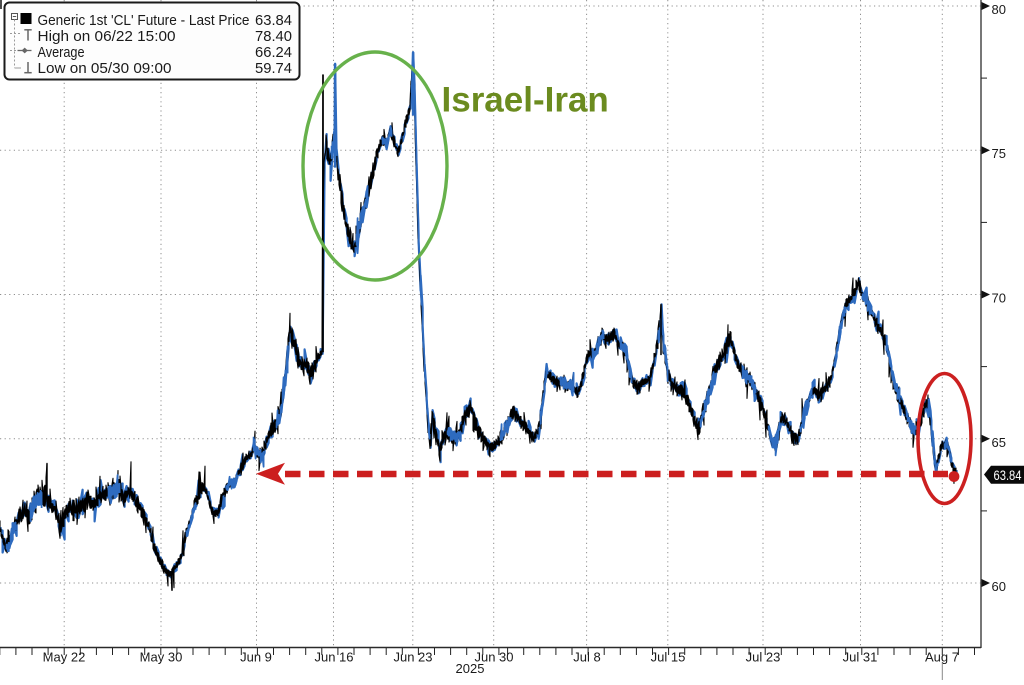  Describe the element at coordinates (999, 153) in the screenshot. I see `svg-text: 75` at that location.